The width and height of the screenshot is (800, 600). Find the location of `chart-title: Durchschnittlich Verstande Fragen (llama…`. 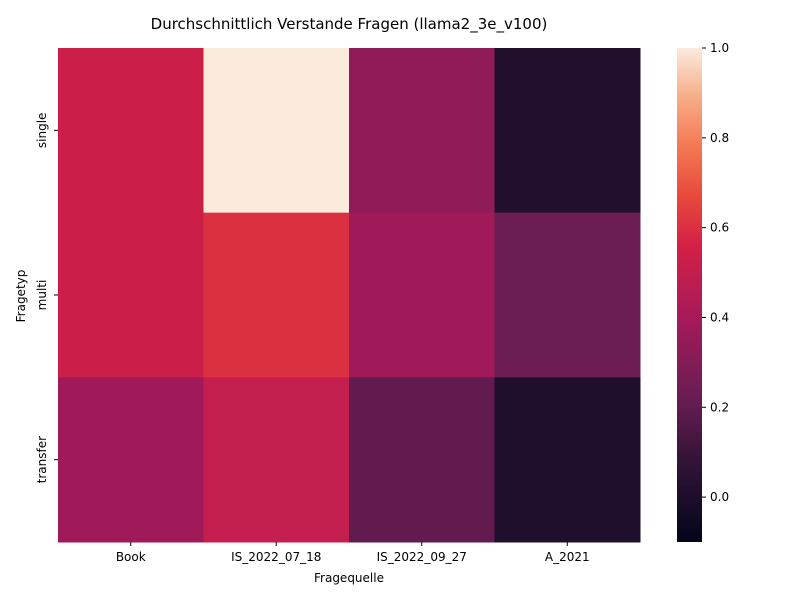

chart-title: Durchschnittlich Verstande Fragen (llama… is located at coordinates (349, 24).